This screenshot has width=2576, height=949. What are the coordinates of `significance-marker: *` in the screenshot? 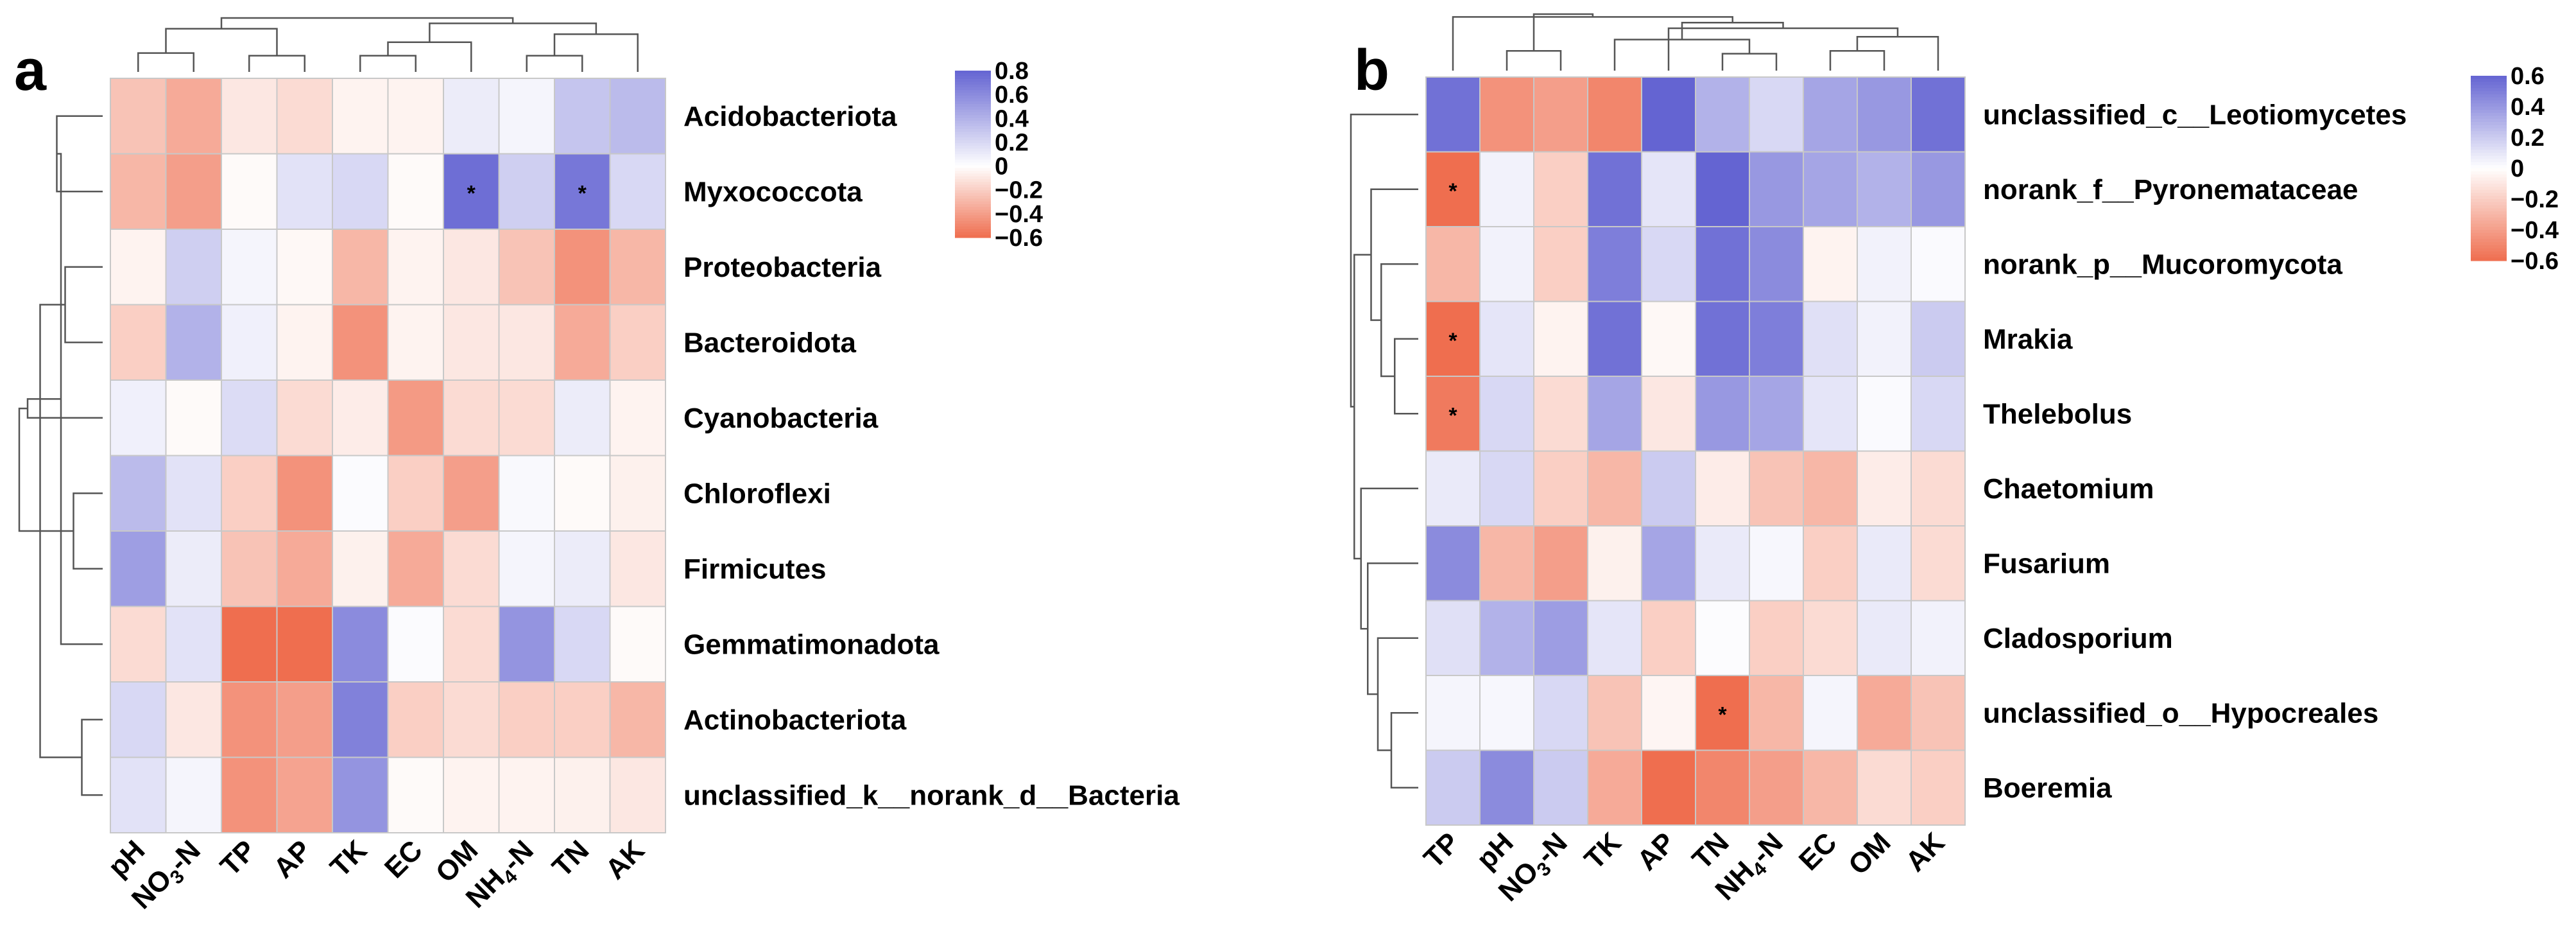 It's located at (582, 193).